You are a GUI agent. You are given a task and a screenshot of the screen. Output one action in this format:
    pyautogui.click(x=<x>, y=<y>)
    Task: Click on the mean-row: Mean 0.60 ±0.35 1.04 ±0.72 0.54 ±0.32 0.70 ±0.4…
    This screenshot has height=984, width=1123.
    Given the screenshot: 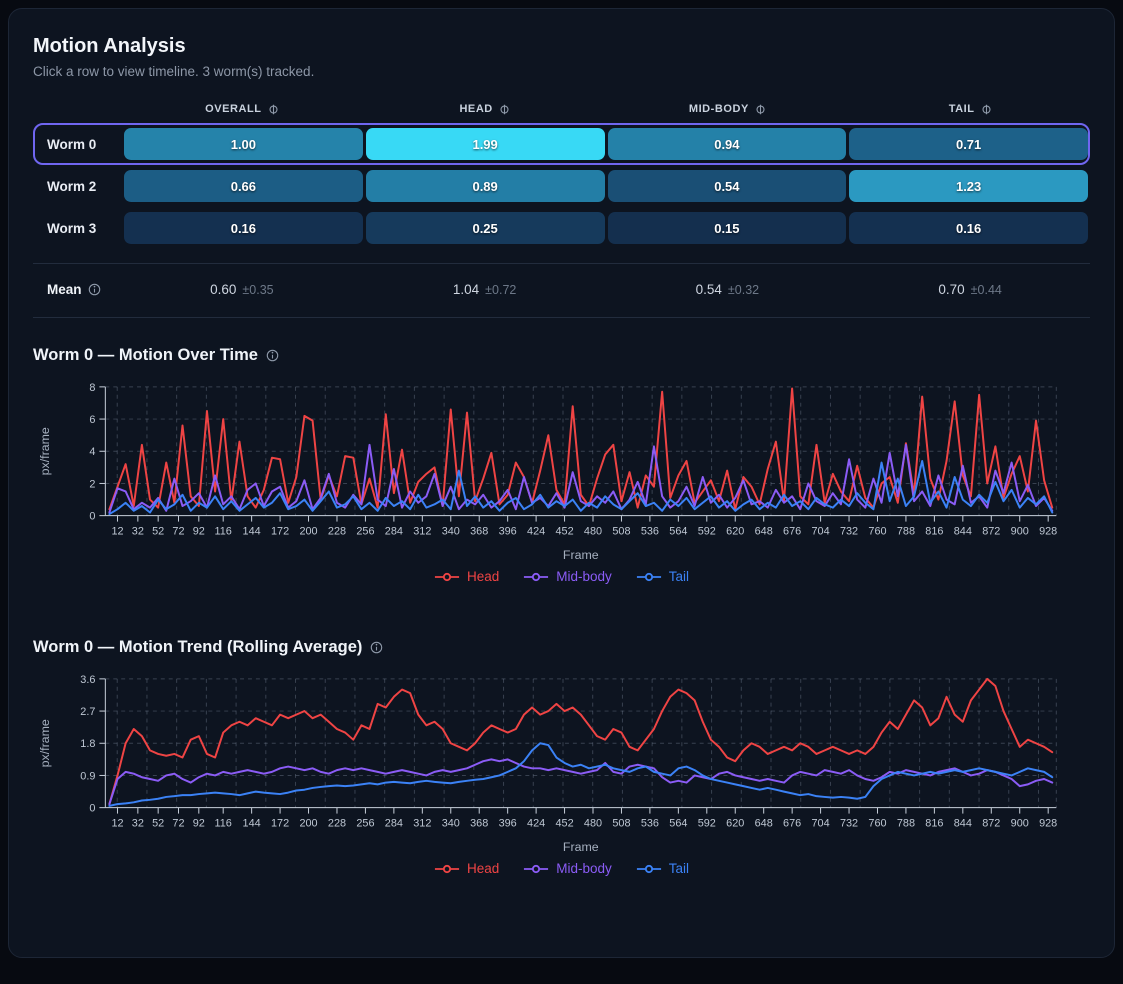 What is the action you would take?
    pyautogui.click(x=561, y=290)
    